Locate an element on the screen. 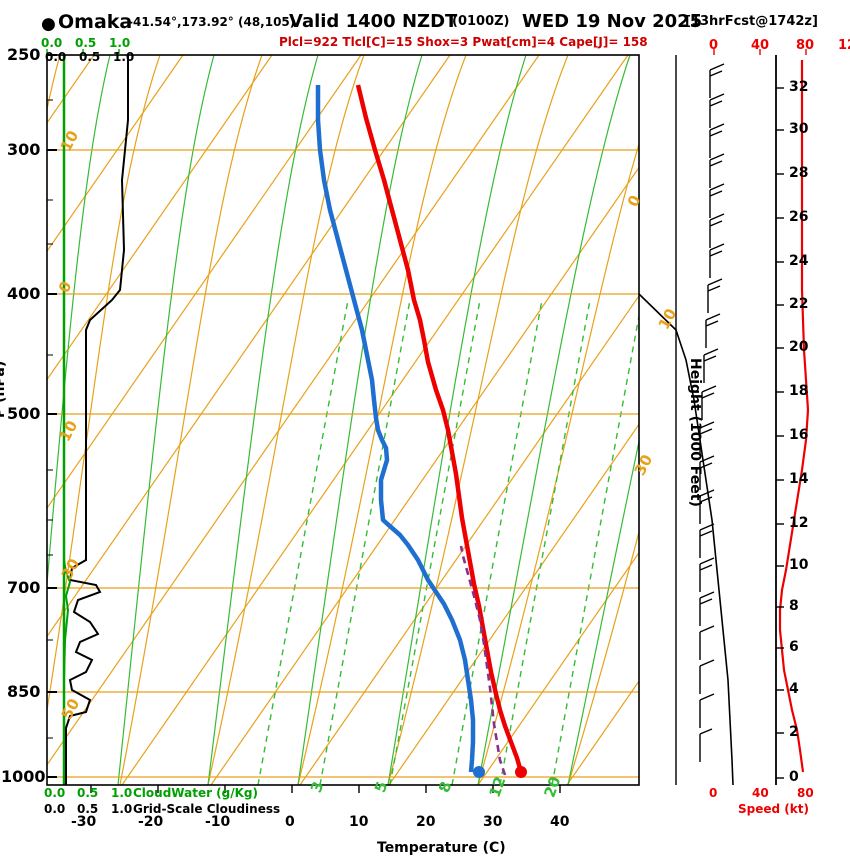 The image size is (850, 860). height-tick-6: 6 is located at coordinates (794, 647).